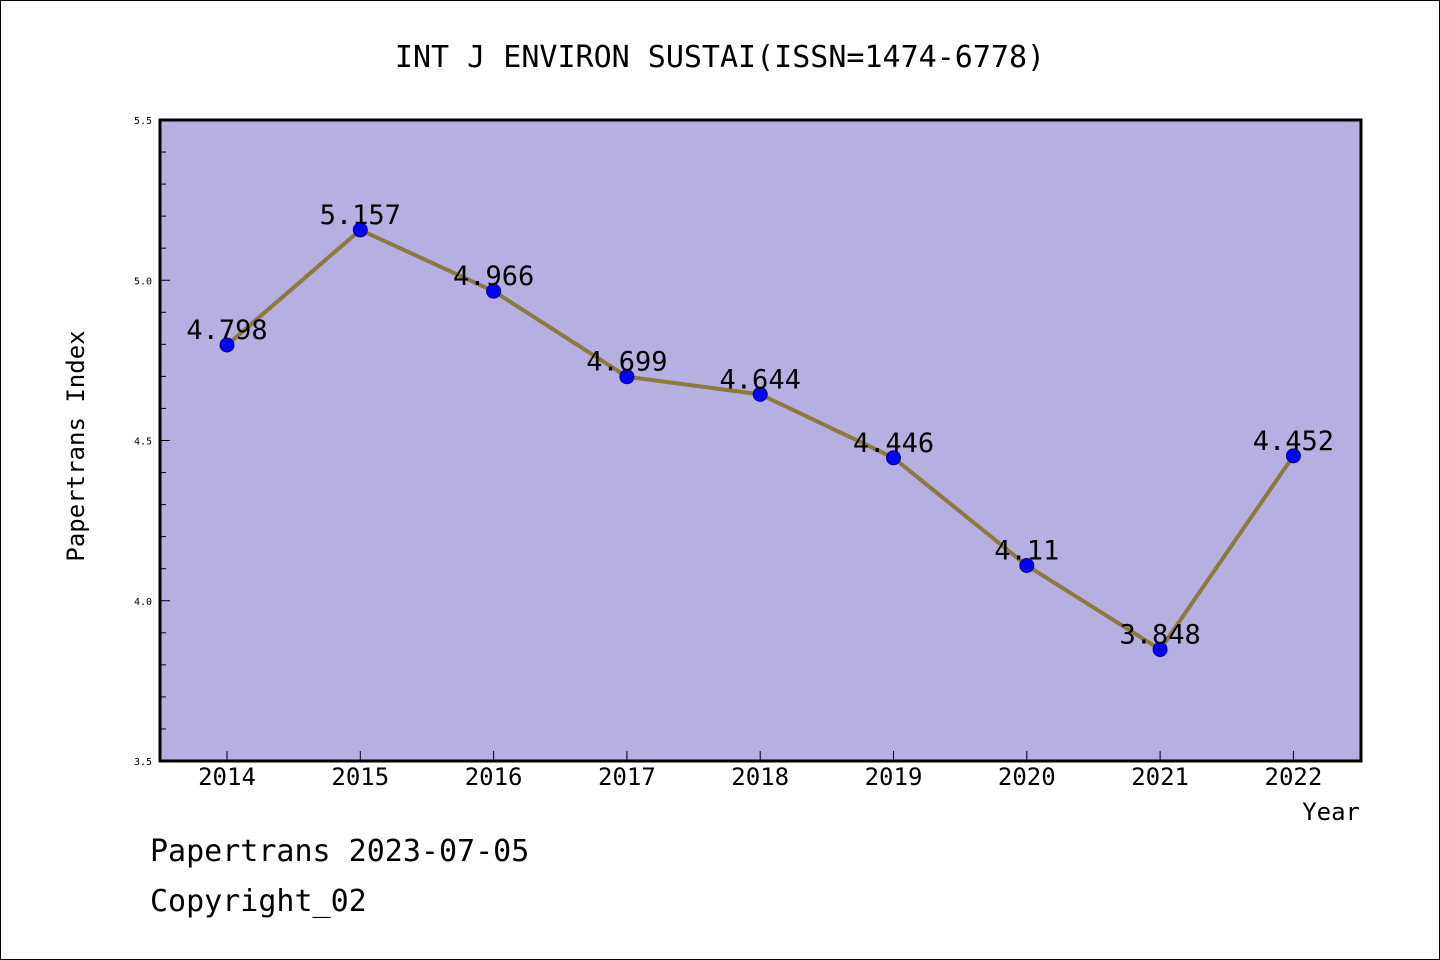 The image size is (1440, 960). Describe the element at coordinates (1160, 777) in the screenshot. I see `x-tick-label: 2021` at that location.